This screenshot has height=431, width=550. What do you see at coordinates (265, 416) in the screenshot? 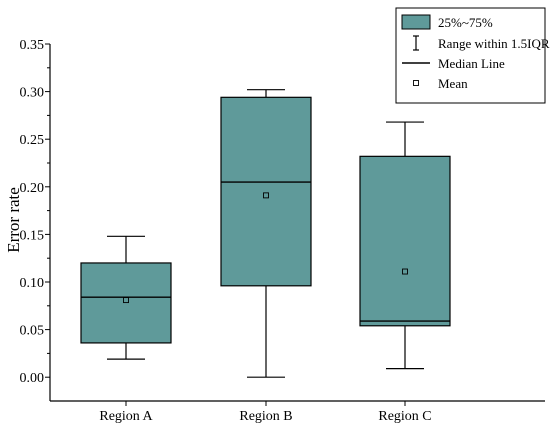
I see `x-tick-label: Region B` at bounding box center [265, 416].